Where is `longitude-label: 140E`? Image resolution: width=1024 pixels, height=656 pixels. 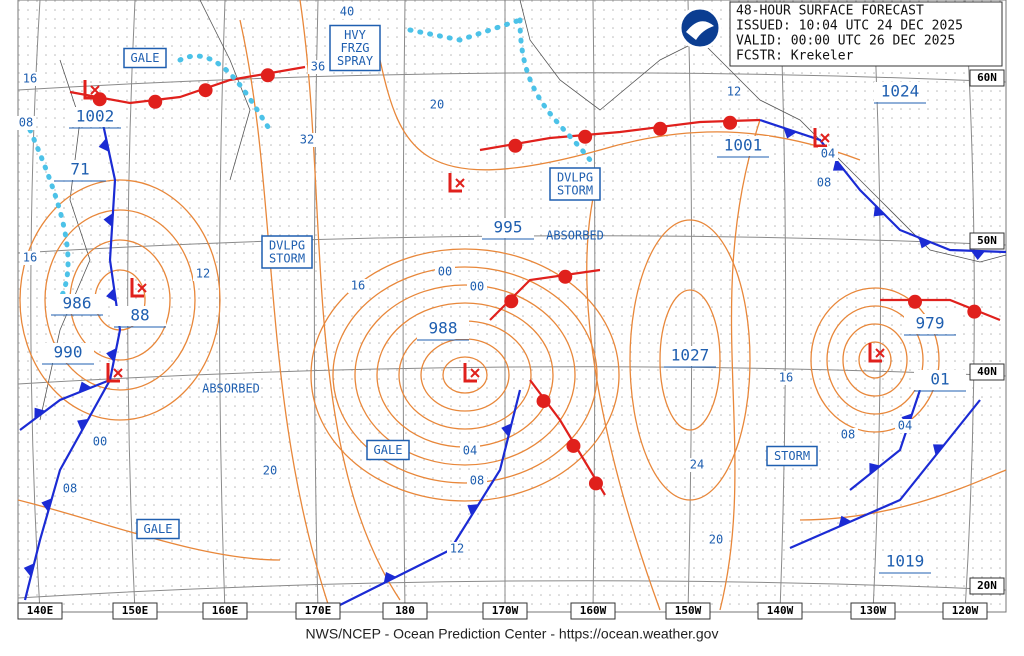
longitude-label: 140E is located at coordinates (40, 610).